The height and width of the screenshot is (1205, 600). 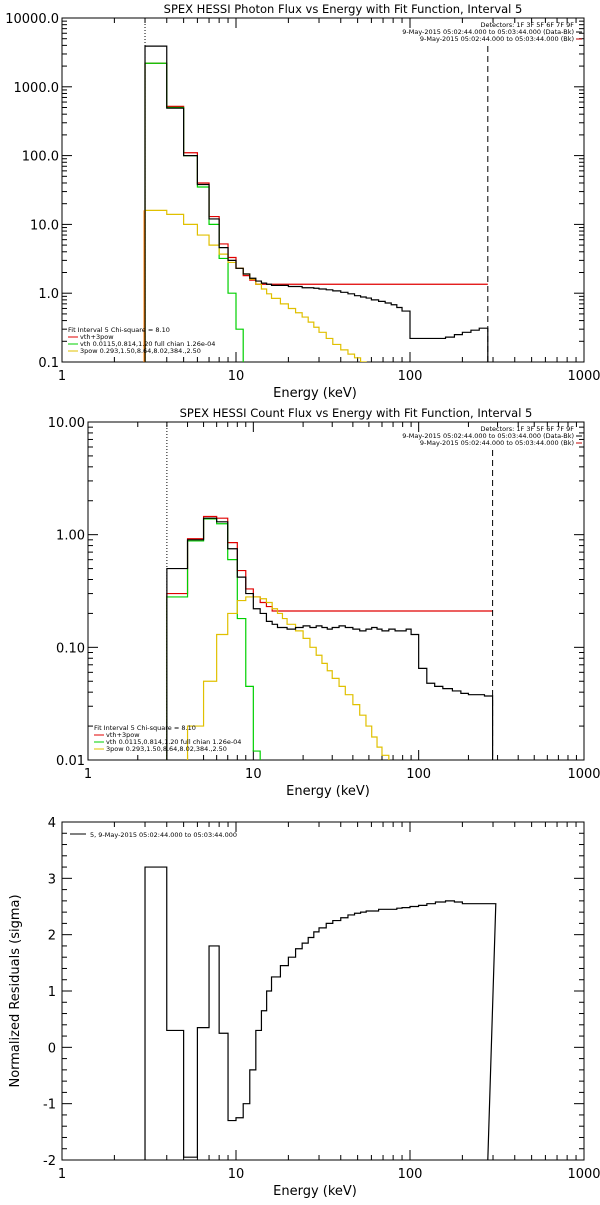 What do you see at coordinates (66, 423) in the screenshot?
I see `y-tick-label: 10.00` at bounding box center [66, 423].